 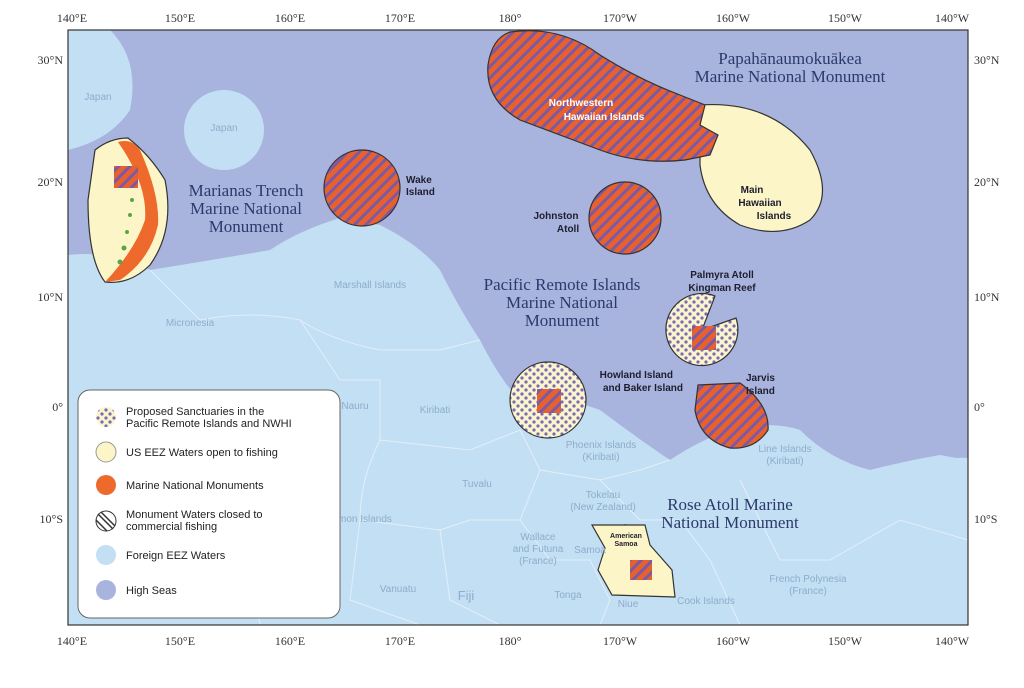 What do you see at coordinates (641, 570) in the screenshot?
I see `rose-atoll-closed-waters` at bounding box center [641, 570].